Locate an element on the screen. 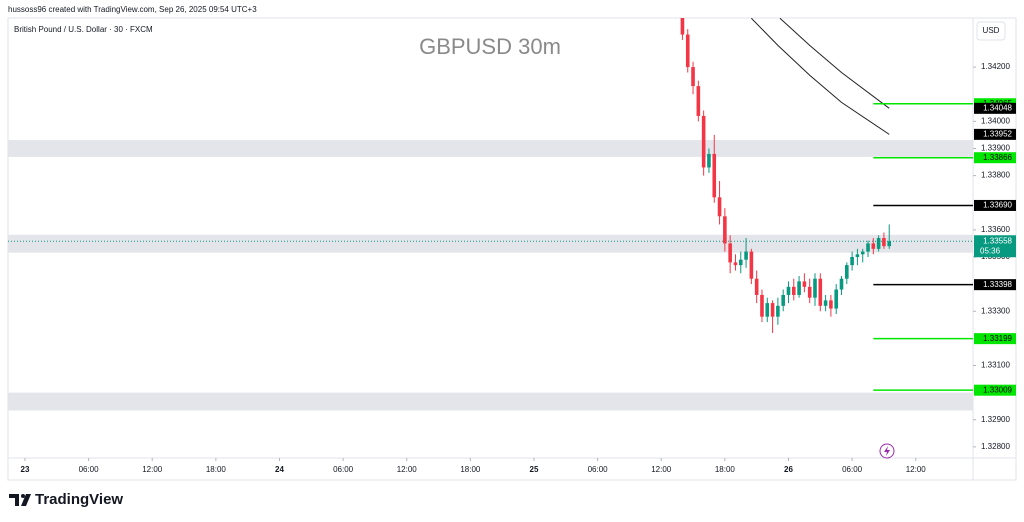  y-tick-label: 1.33900 is located at coordinates (995, 148).